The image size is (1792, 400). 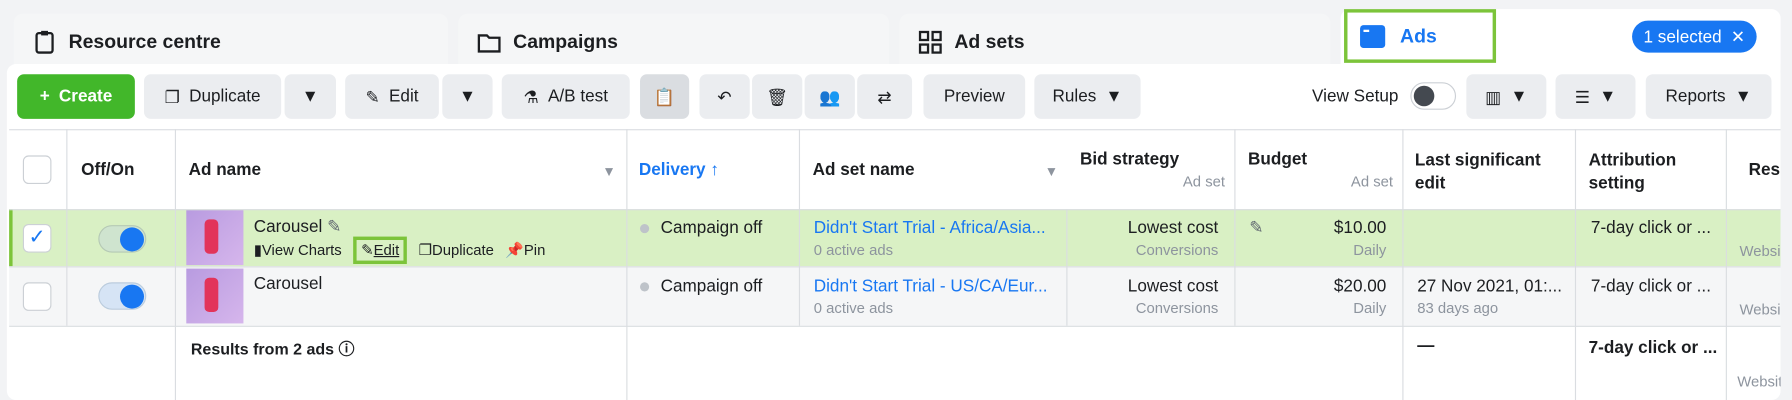 I want to click on folder-icon, so click(x=489, y=43).